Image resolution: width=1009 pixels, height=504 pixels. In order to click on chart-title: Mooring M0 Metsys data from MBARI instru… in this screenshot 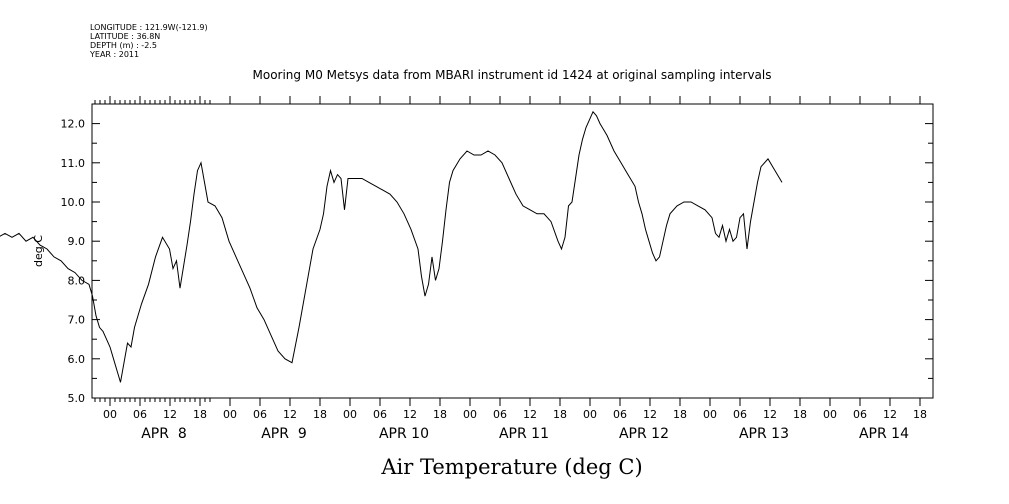, I will do `click(512, 75)`.